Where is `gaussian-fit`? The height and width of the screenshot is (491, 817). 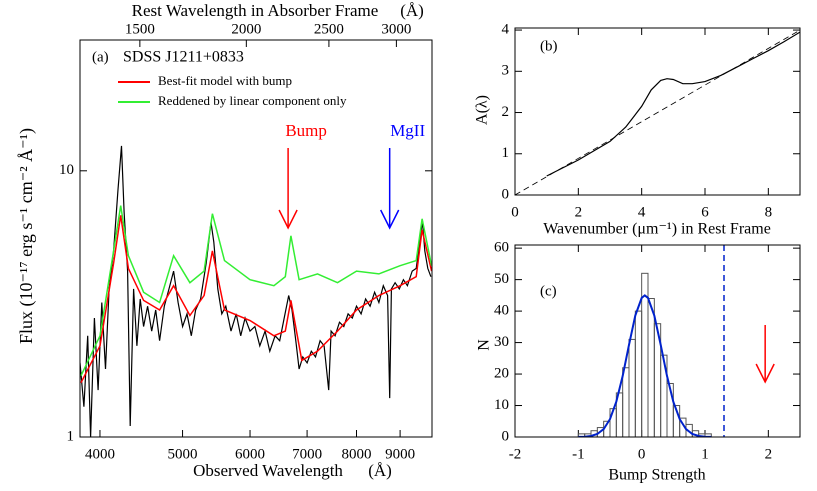
gaussian-fit is located at coordinates (645, 365).